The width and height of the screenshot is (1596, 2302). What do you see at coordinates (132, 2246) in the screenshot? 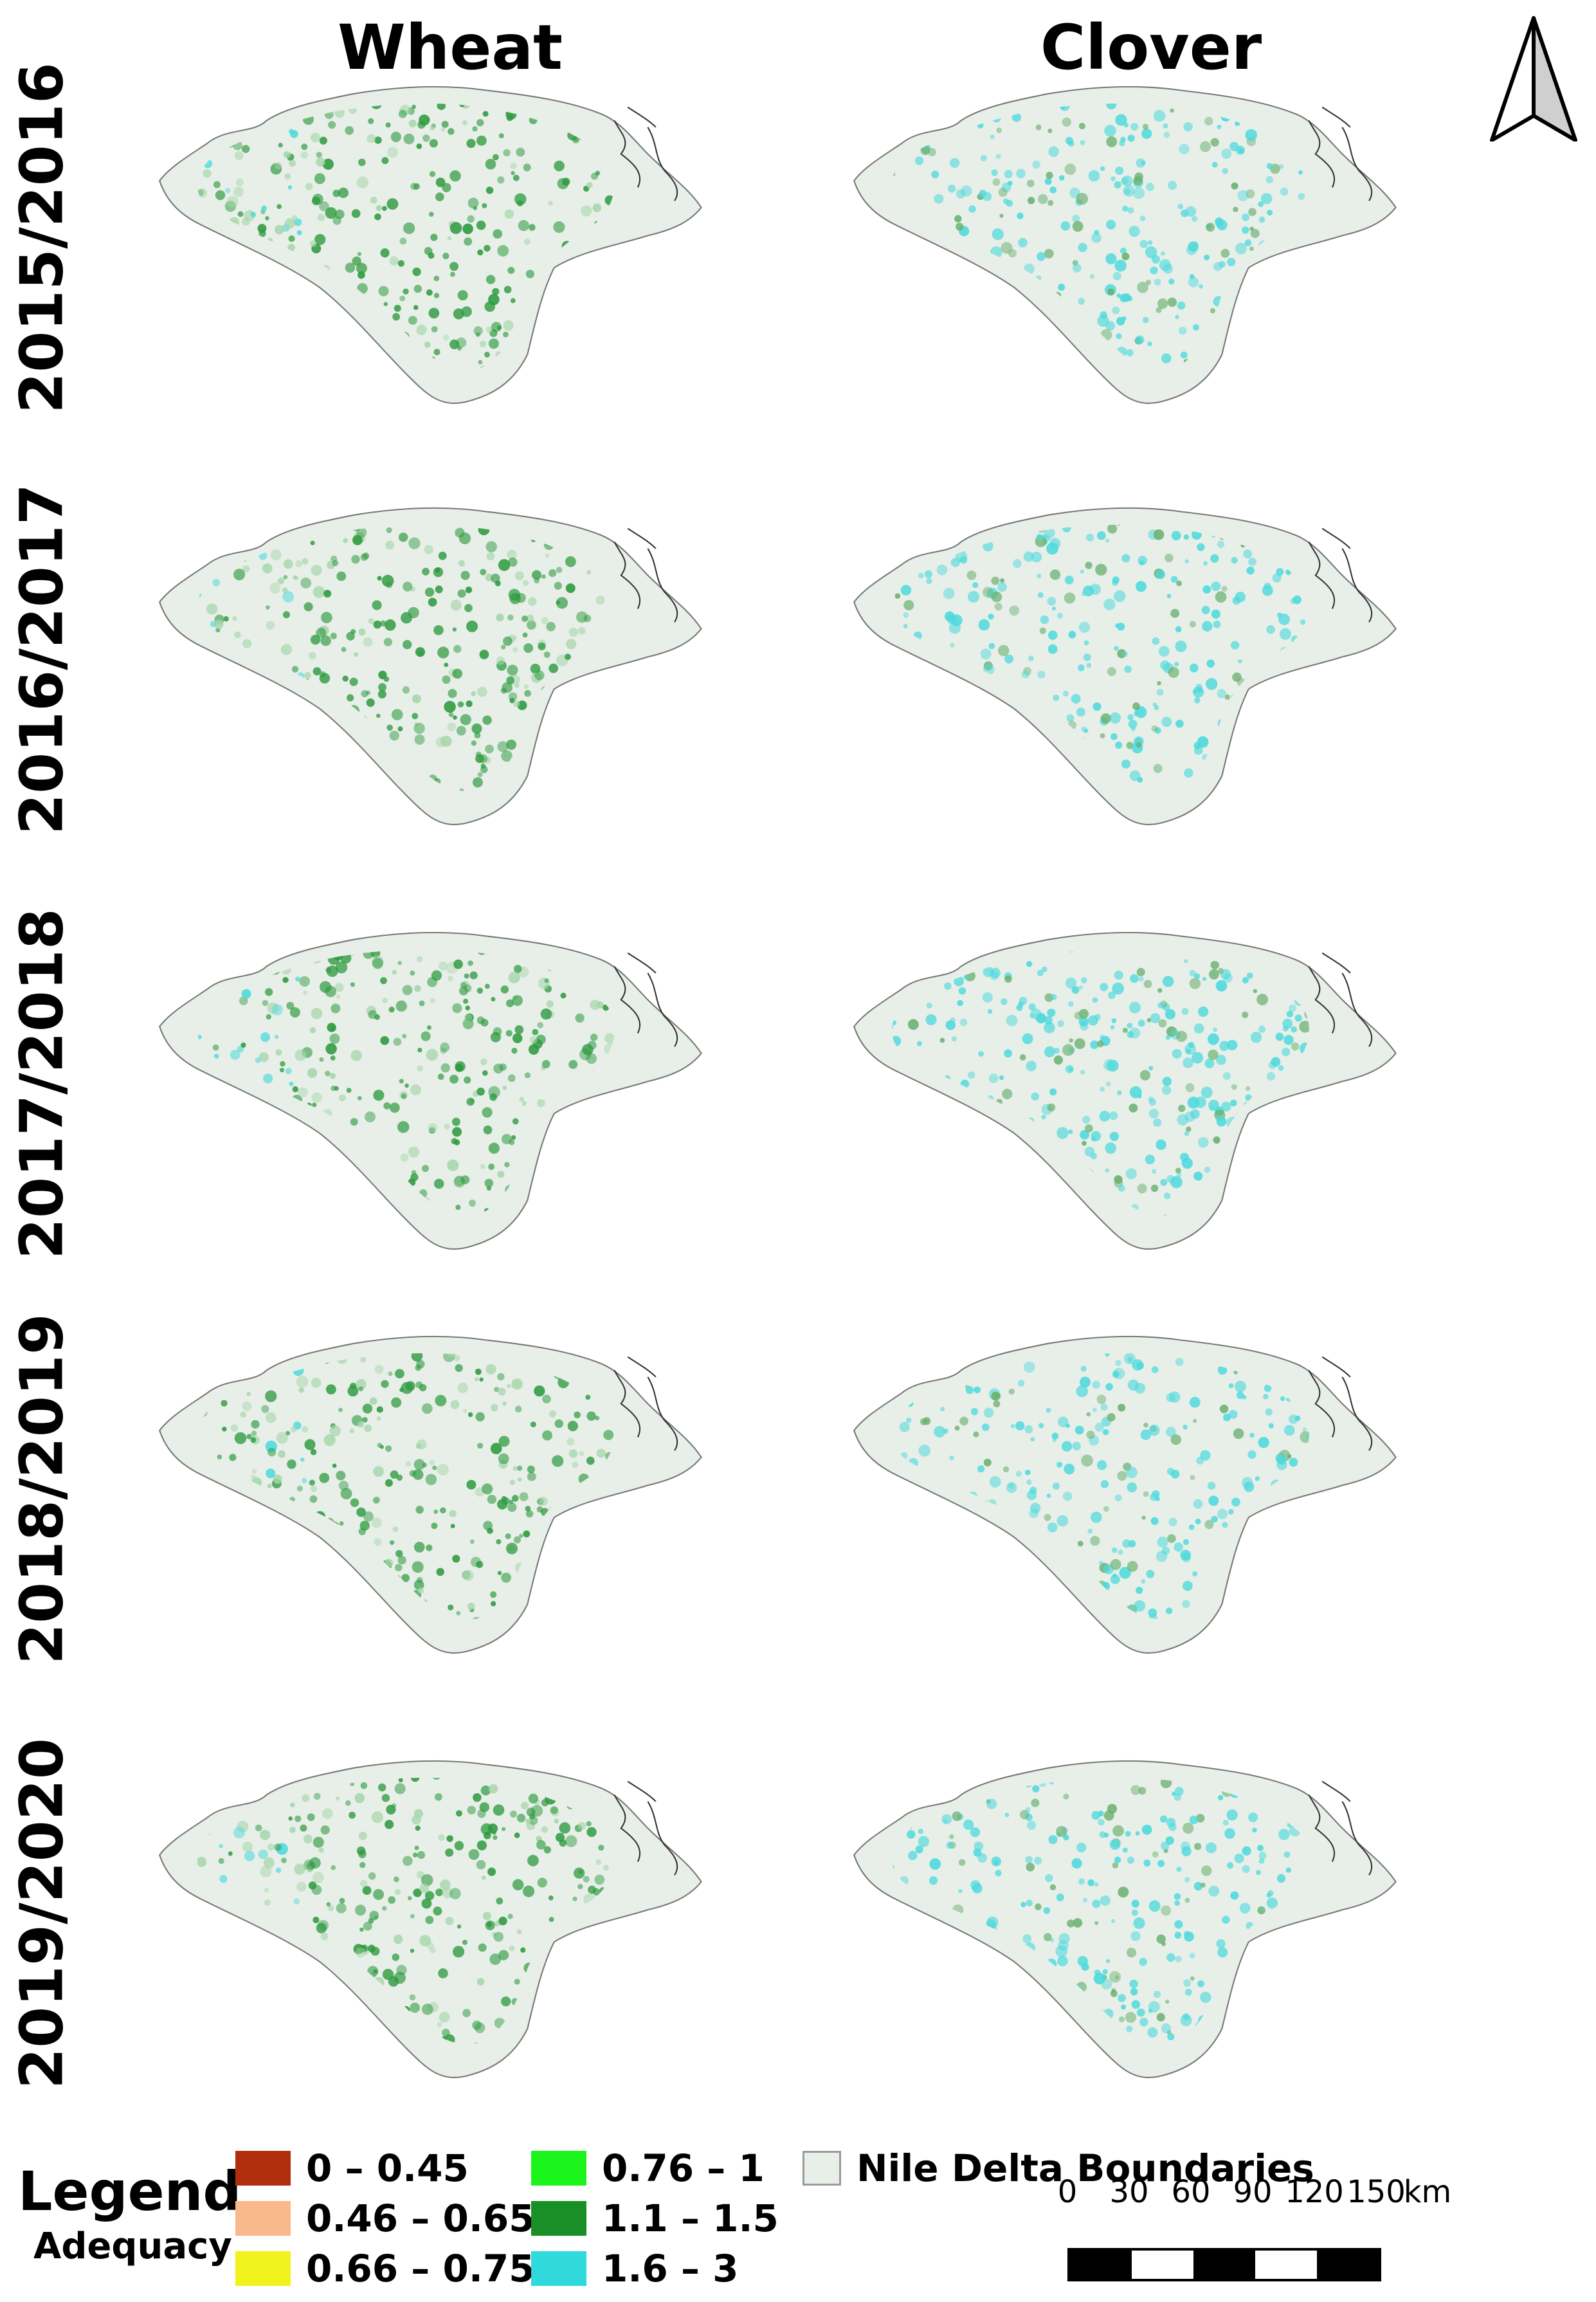
I see `legend-subtitle: Adequacy` at bounding box center [132, 2246].